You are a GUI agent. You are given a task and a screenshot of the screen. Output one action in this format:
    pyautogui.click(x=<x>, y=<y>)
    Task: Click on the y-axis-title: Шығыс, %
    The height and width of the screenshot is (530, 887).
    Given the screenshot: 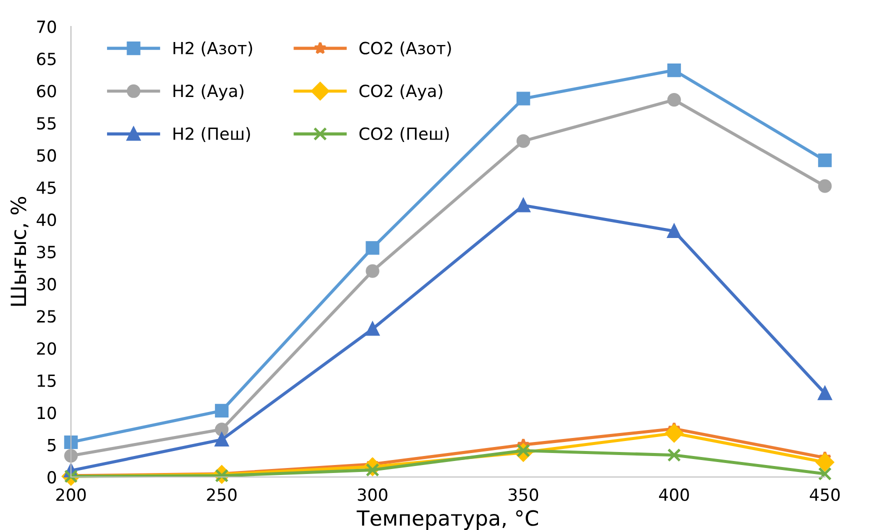 What is the action you would take?
    pyautogui.click(x=19, y=251)
    